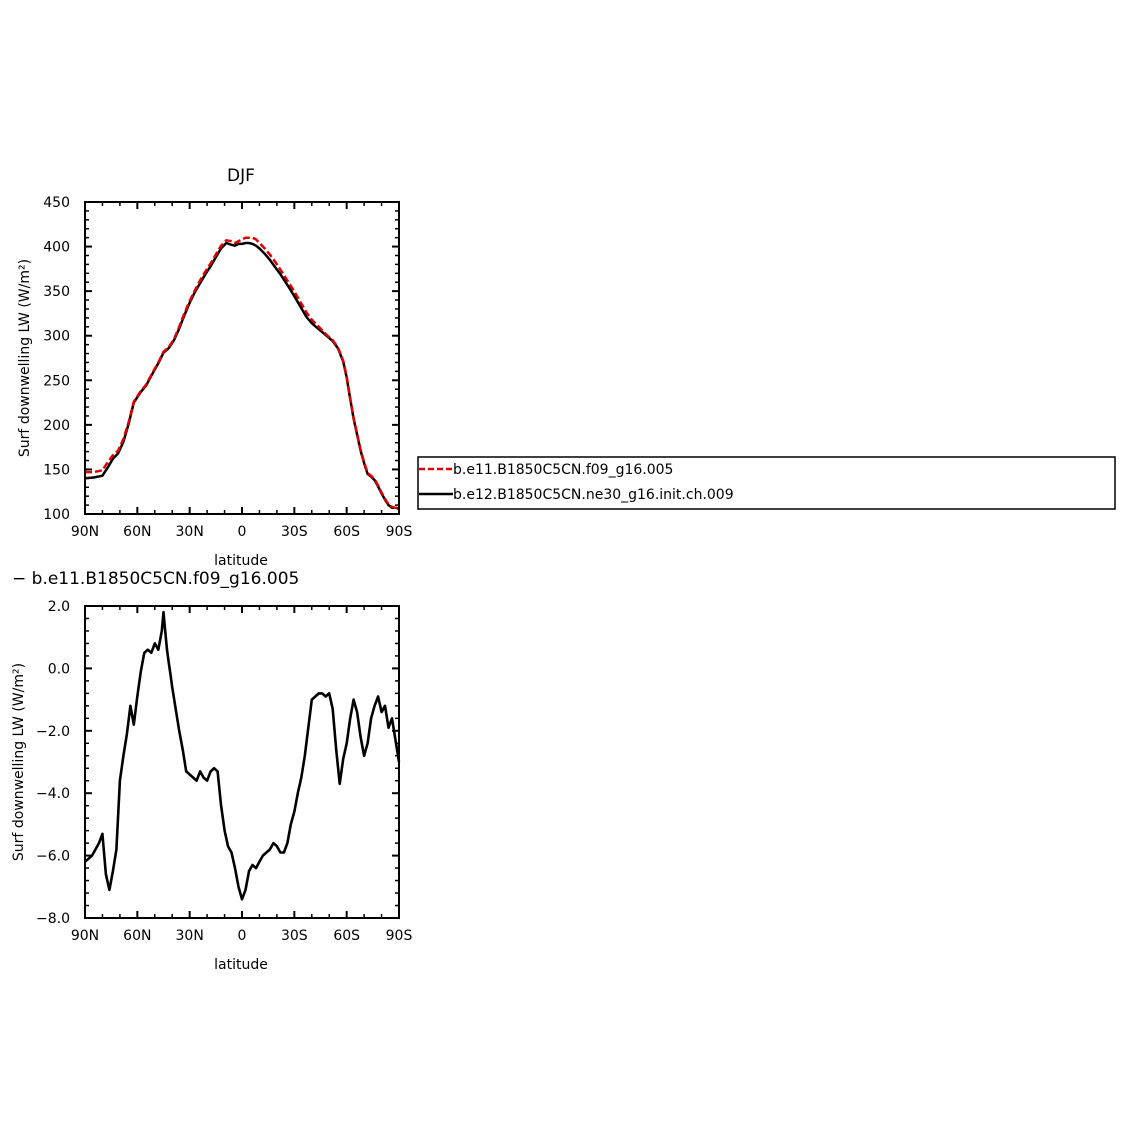 The height and width of the screenshot is (1136, 1133). I want to click on y-tick-label: −8.0, so click(53, 919).